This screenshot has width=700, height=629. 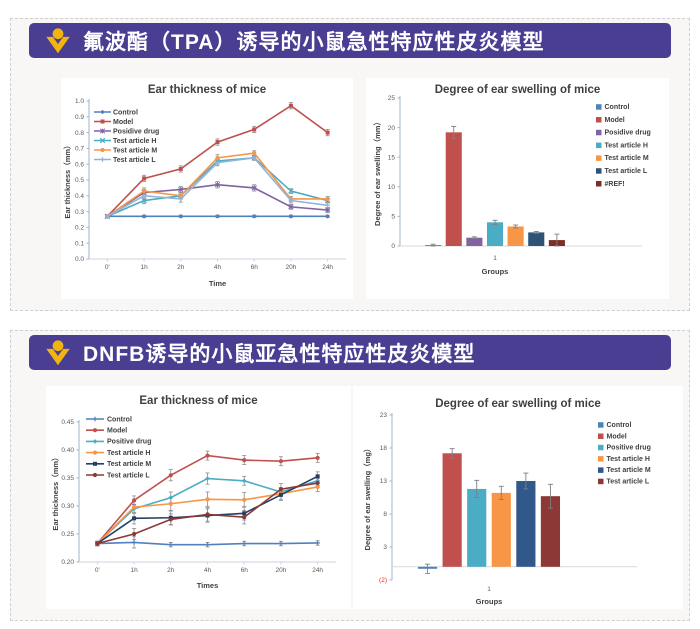 What do you see at coordinates (385, 547) in the screenshot?
I see `svg-text: 3` at bounding box center [385, 547].